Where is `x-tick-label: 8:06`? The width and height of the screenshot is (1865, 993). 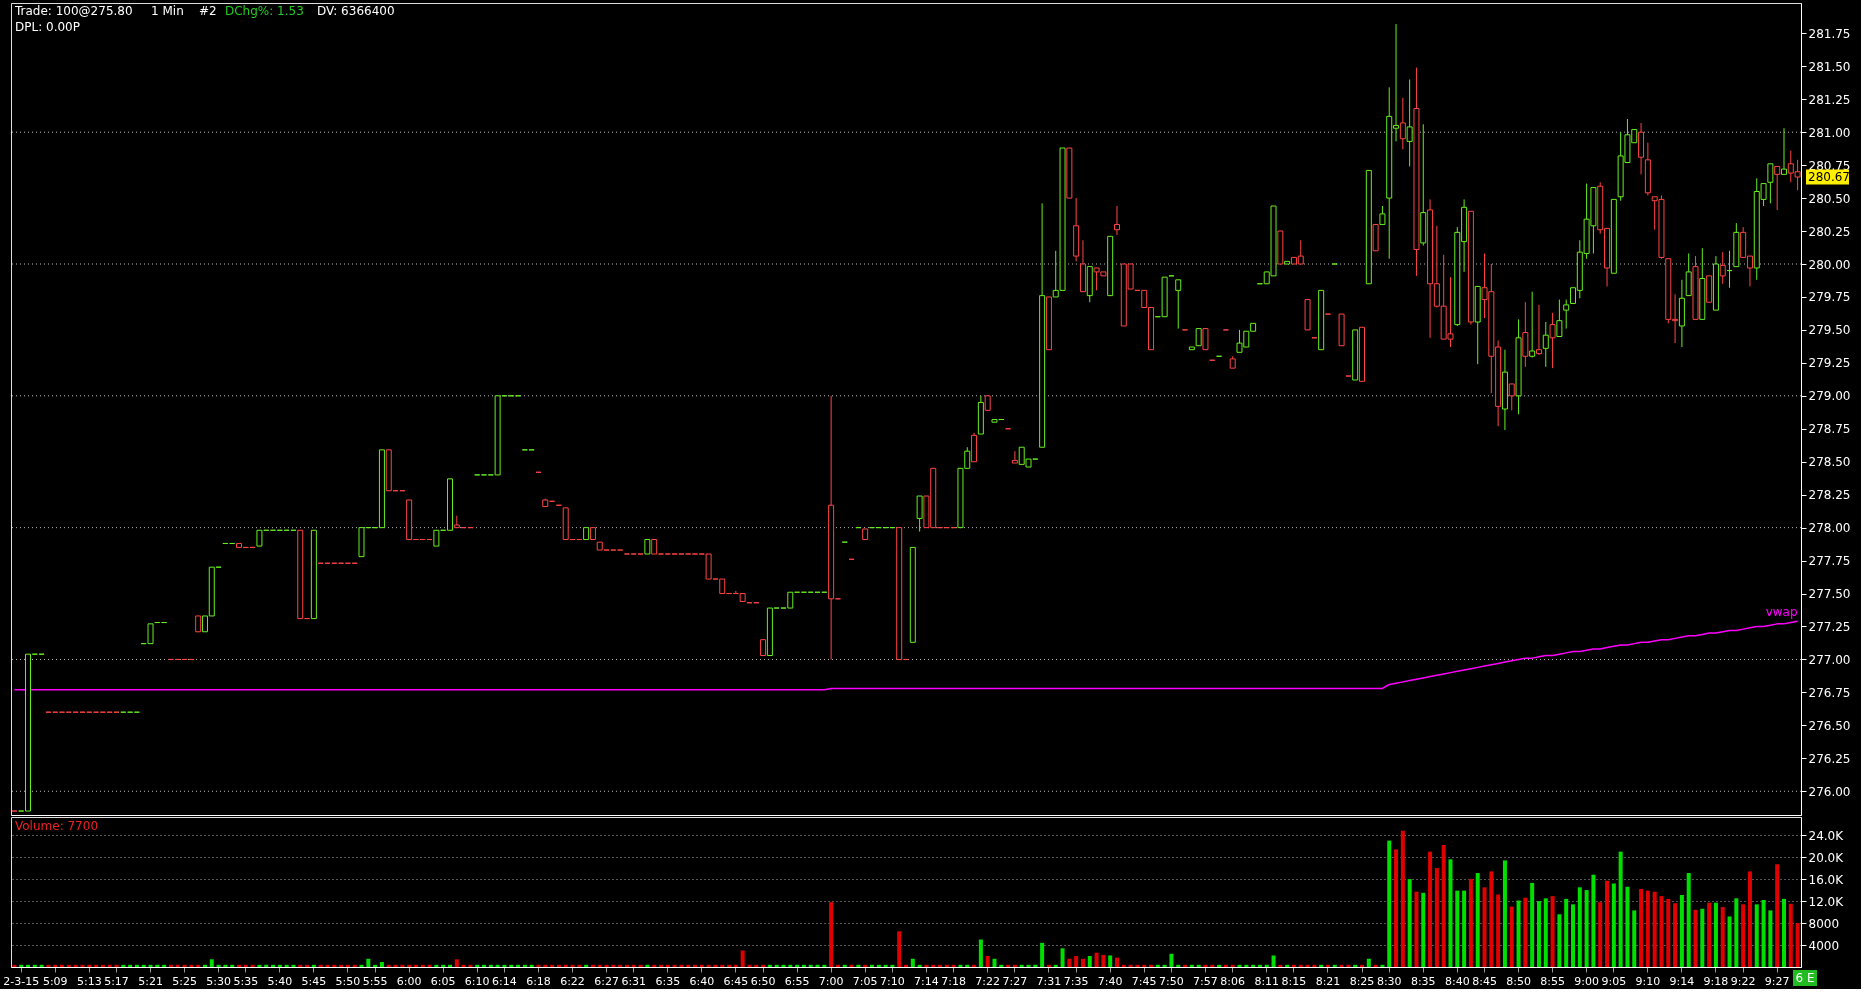 x-tick-label: 8:06 is located at coordinates (1233, 981).